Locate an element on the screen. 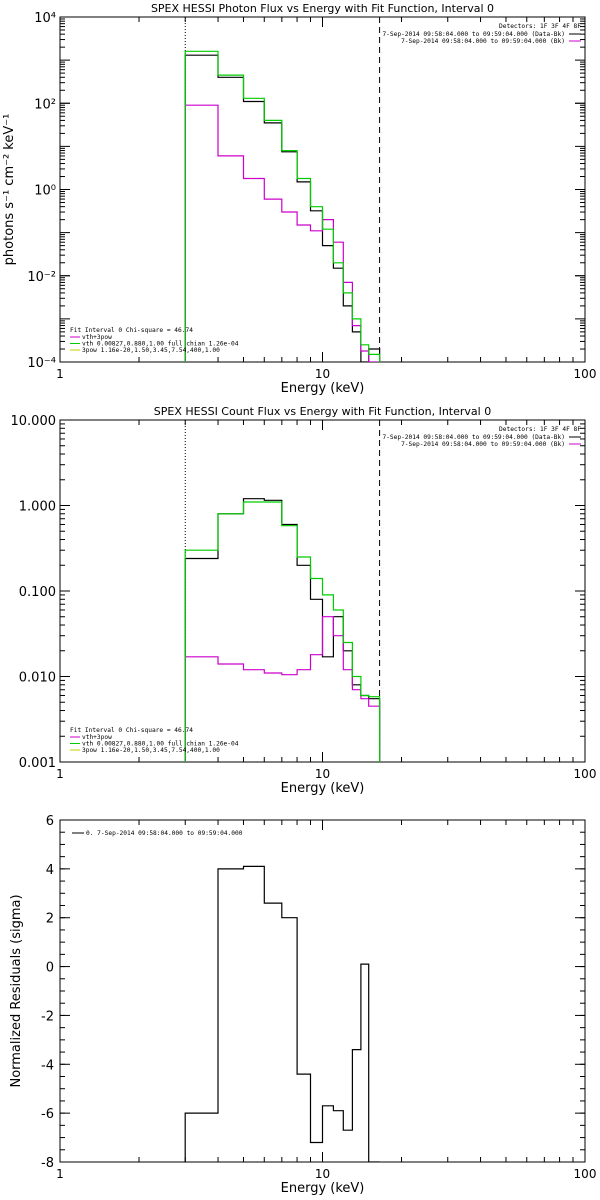 This screenshot has height=1200, width=600. y-tick-label: 0.001 is located at coordinates (37, 763).